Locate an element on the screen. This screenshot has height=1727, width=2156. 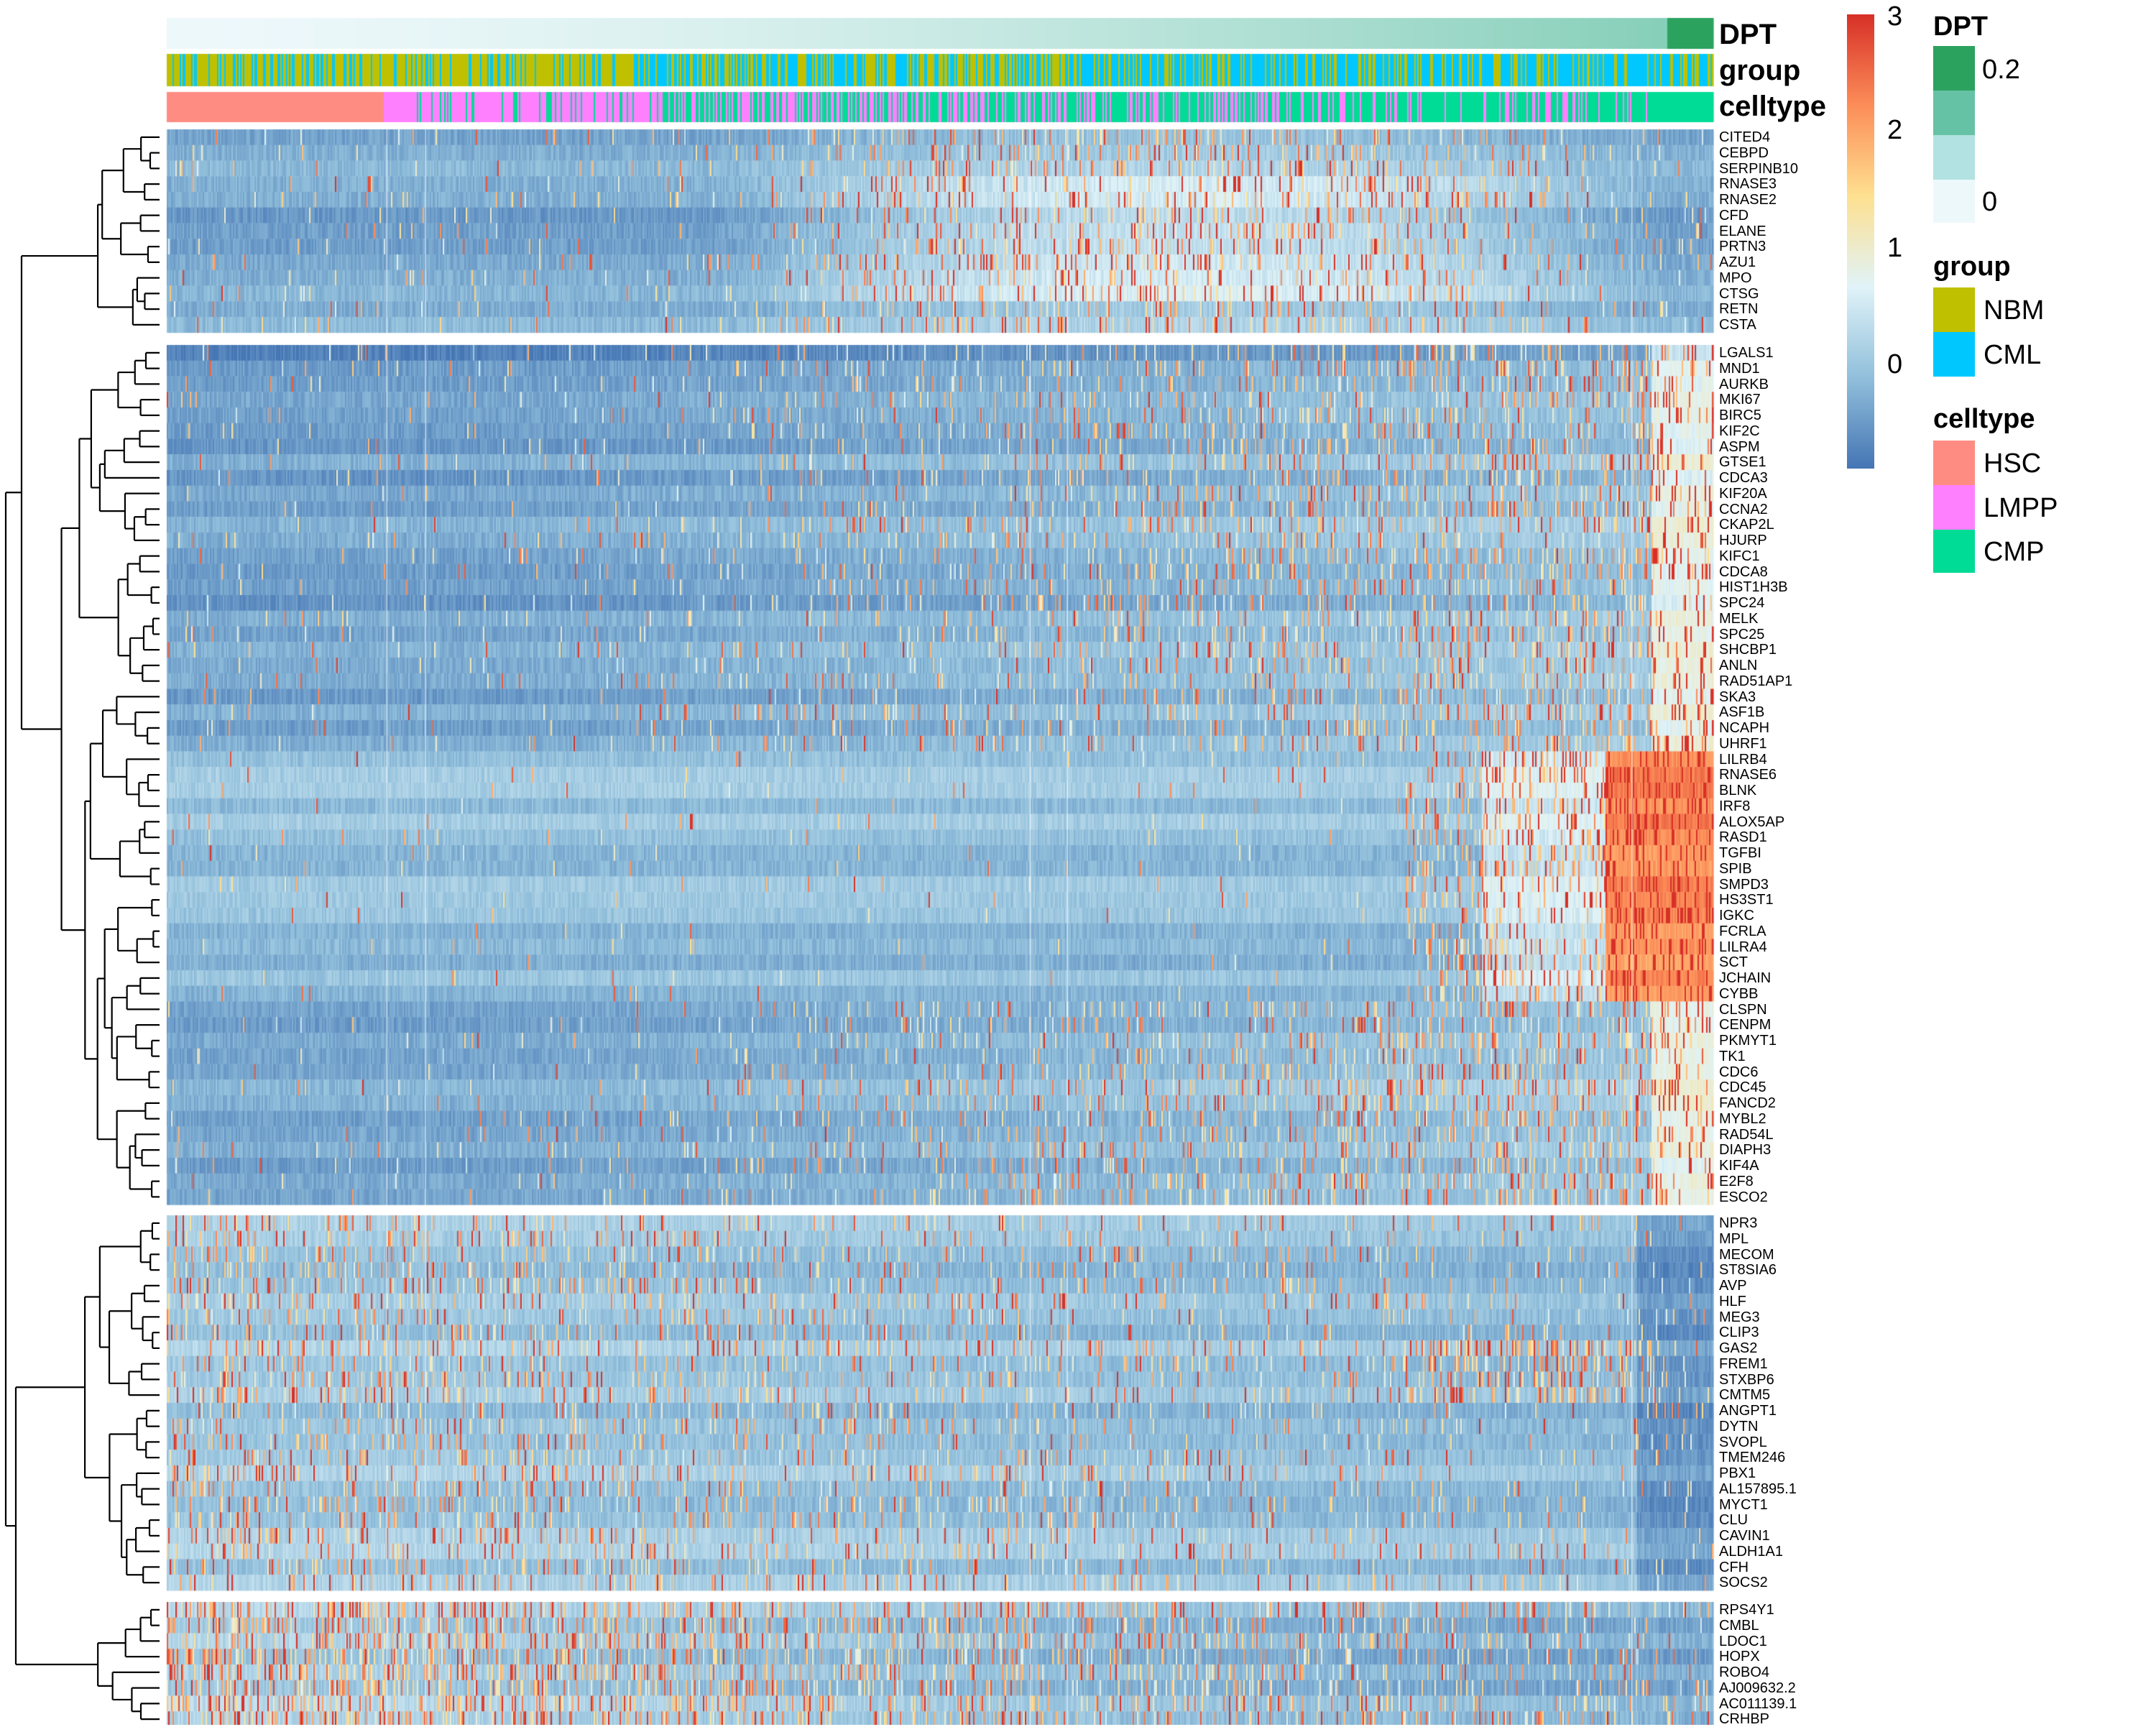
legend-label: 0 is located at coordinates (1990, 202).